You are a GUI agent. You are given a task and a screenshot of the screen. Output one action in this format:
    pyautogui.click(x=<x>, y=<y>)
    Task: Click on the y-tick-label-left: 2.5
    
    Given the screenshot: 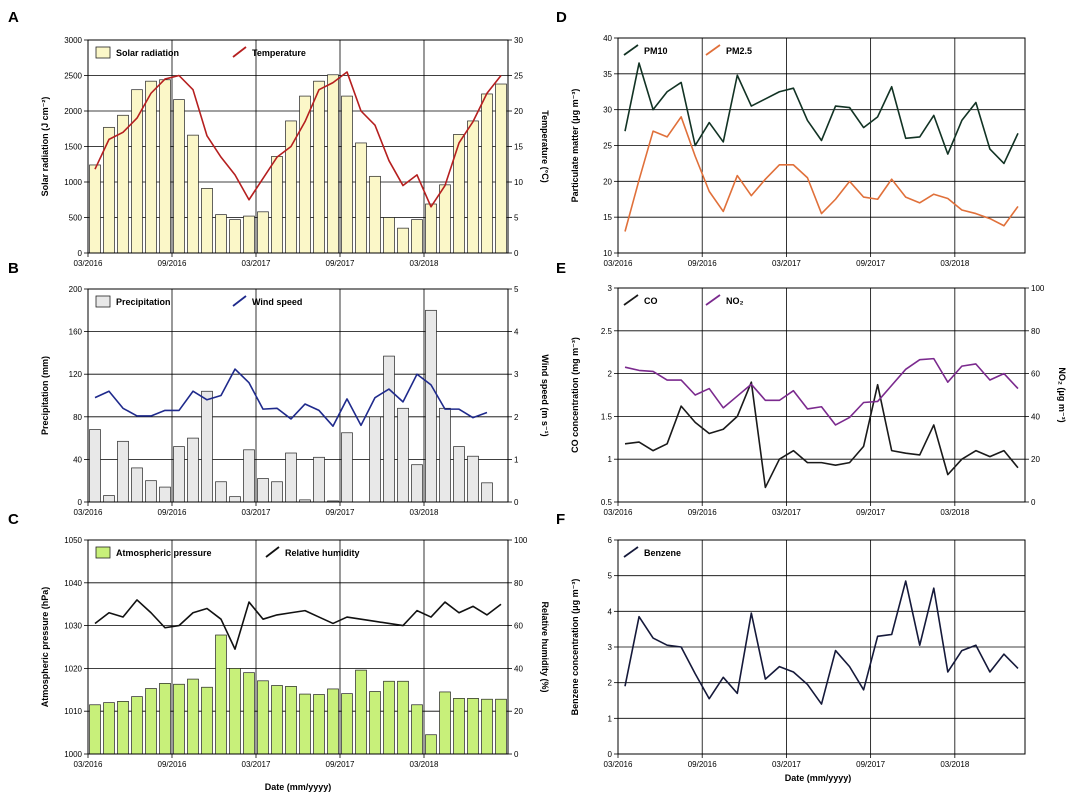 What is the action you would take?
    pyautogui.click(x=607, y=331)
    